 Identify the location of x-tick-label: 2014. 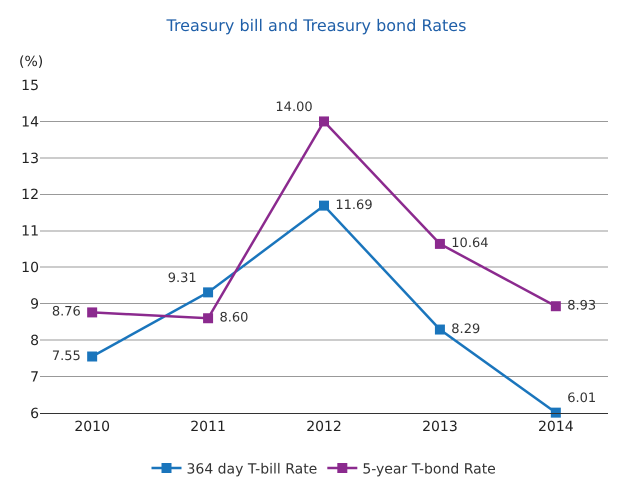
(556, 426).